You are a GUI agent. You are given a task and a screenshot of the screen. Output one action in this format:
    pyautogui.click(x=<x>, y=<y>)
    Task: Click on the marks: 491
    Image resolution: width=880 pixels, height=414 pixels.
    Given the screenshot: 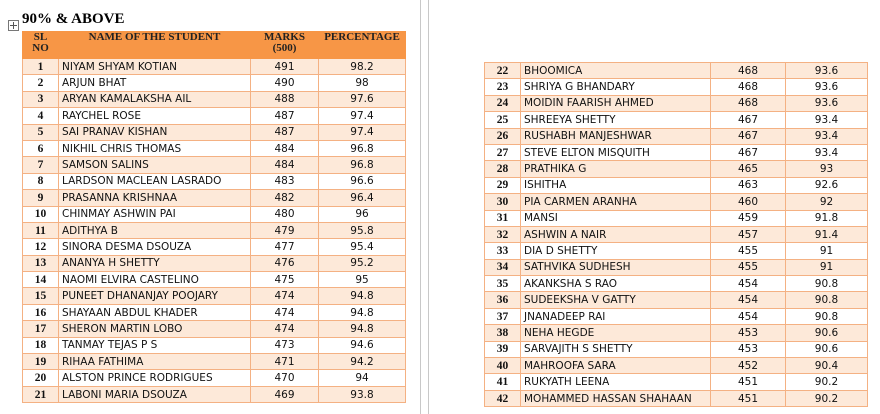 What is the action you would take?
    pyautogui.click(x=284, y=66)
    